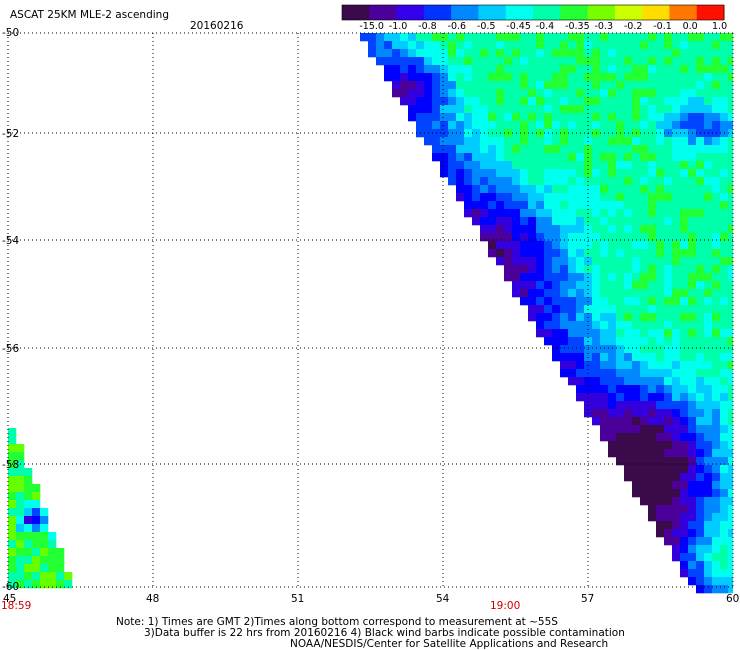 The height and width of the screenshot is (650, 740). What do you see at coordinates (545, 26) in the screenshot?
I see `colorbar-label: -0.4` at bounding box center [545, 26].